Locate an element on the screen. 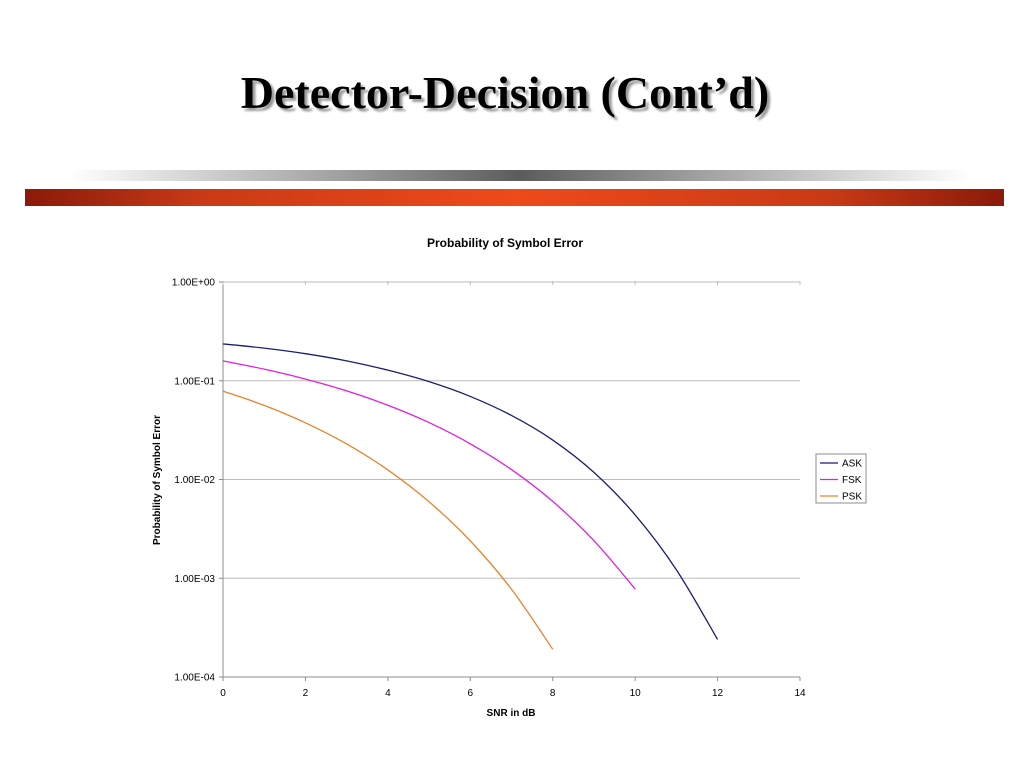 This screenshot has height=768, width=1024. legend: ASK FSK PSK is located at coordinates (841, 478).